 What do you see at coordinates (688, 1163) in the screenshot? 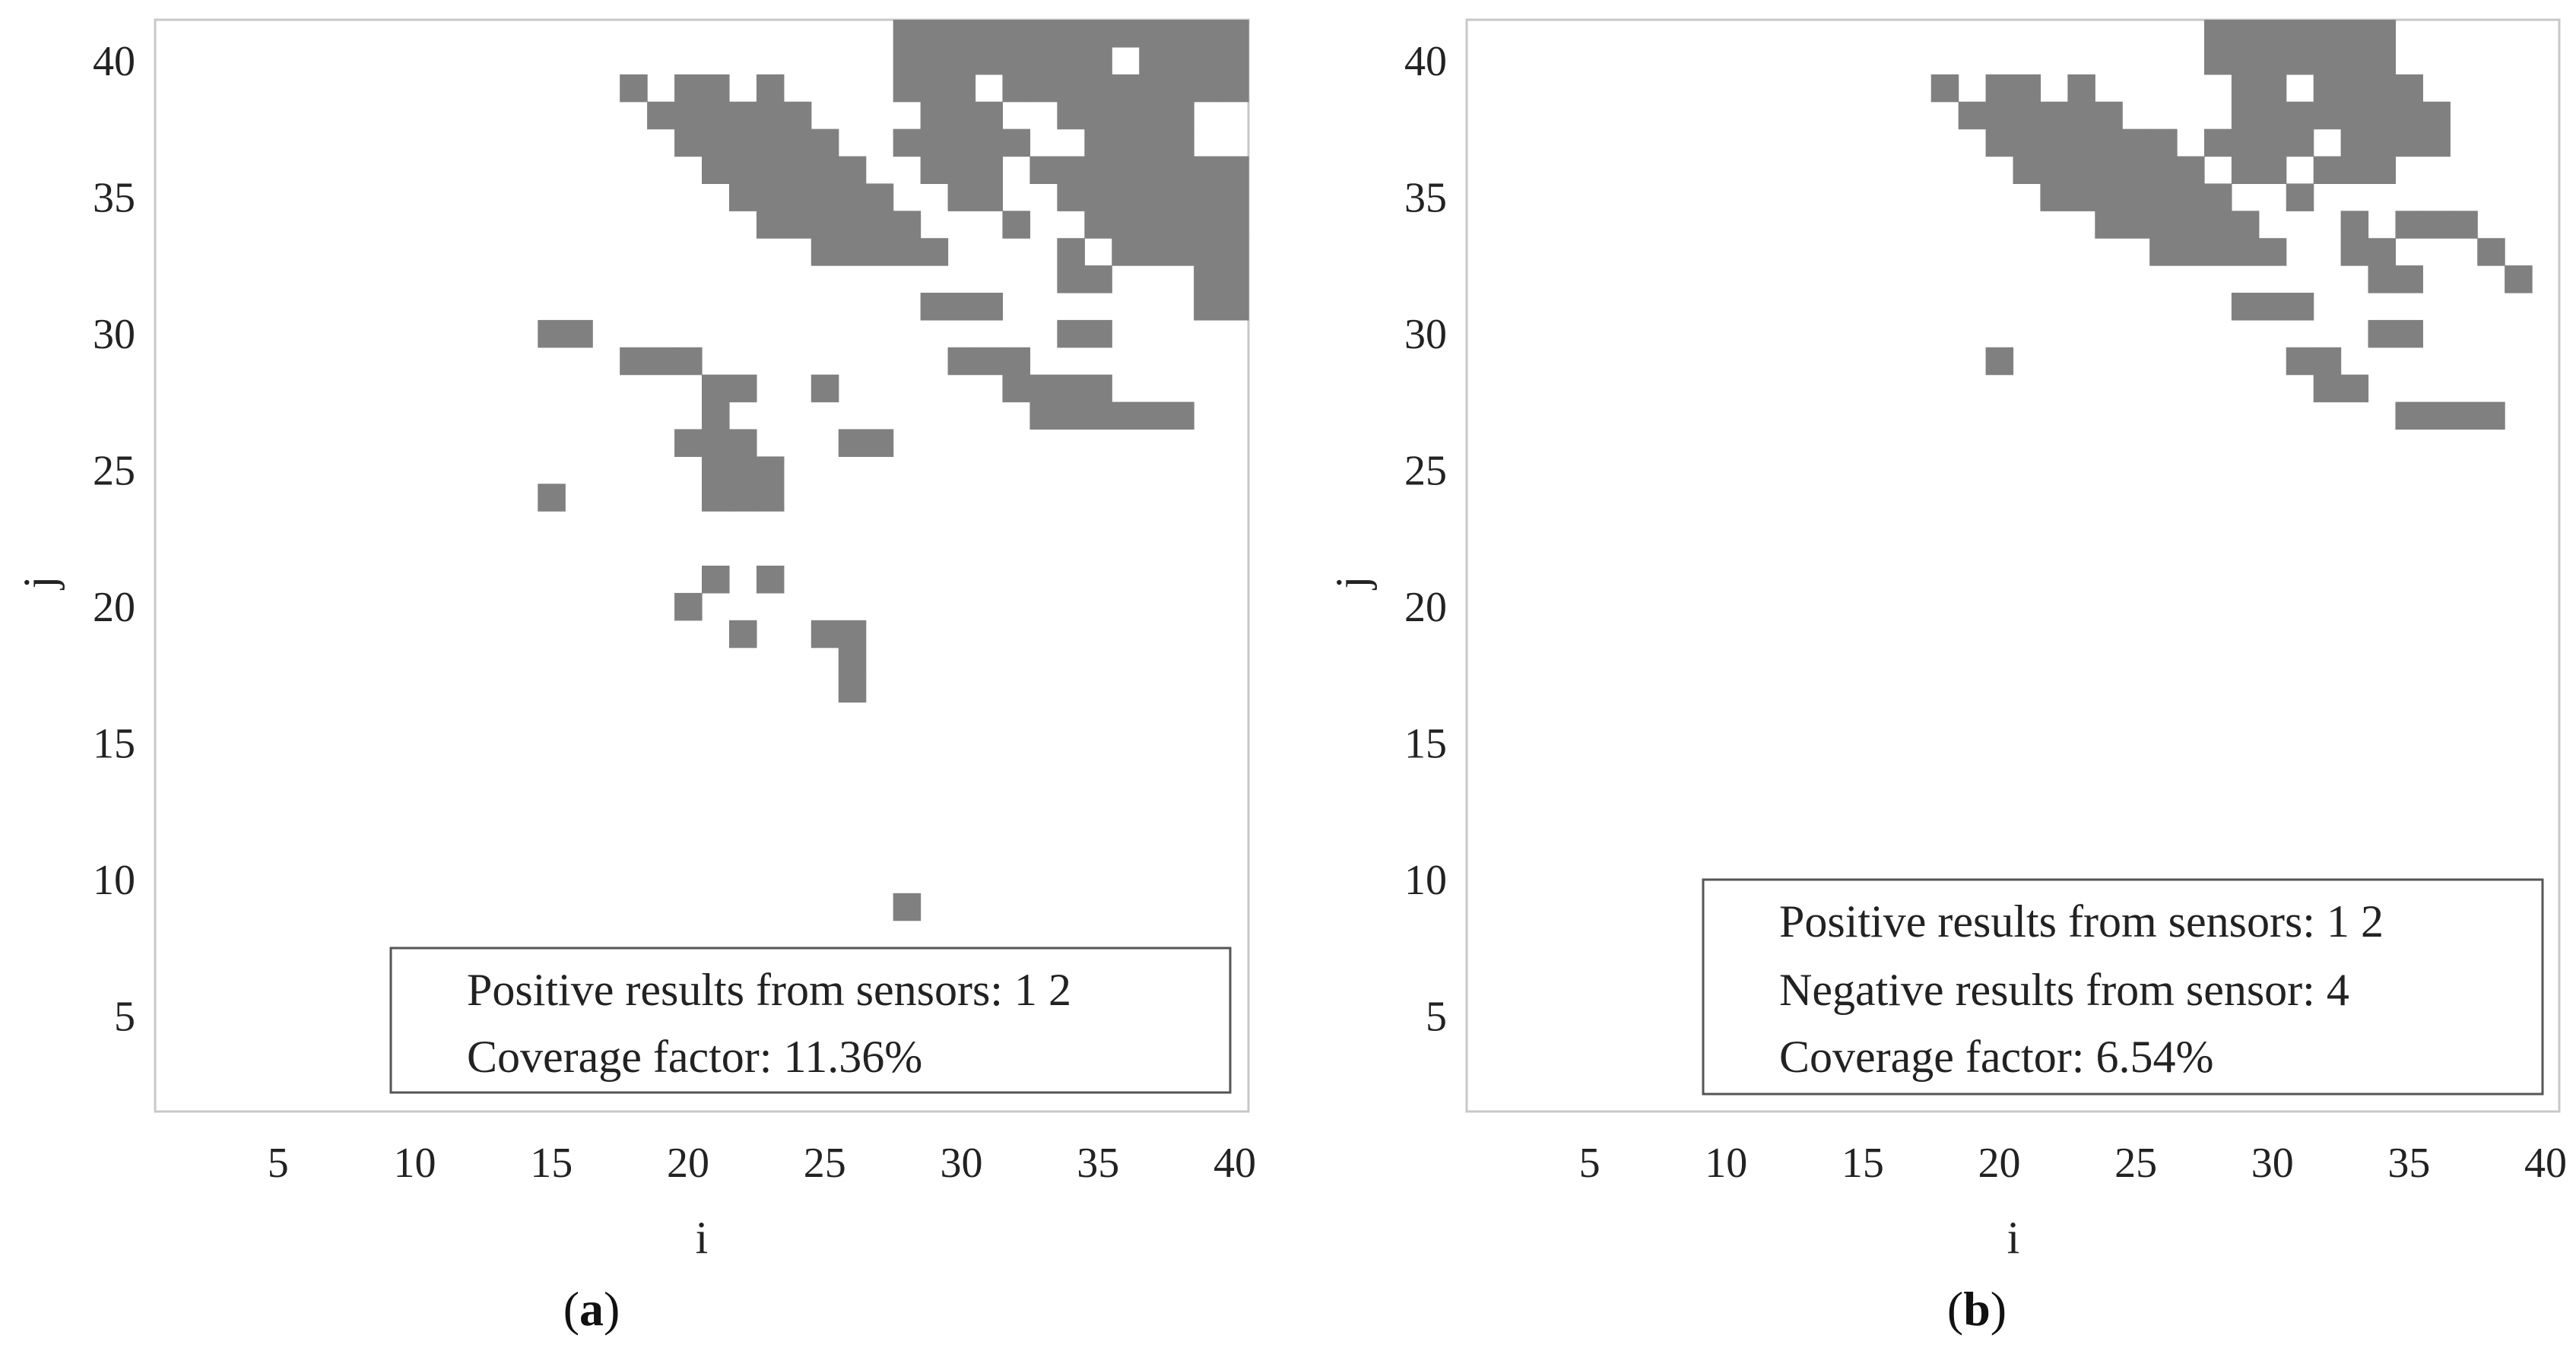
I see `x-tick-label: 20` at bounding box center [688, 1163].